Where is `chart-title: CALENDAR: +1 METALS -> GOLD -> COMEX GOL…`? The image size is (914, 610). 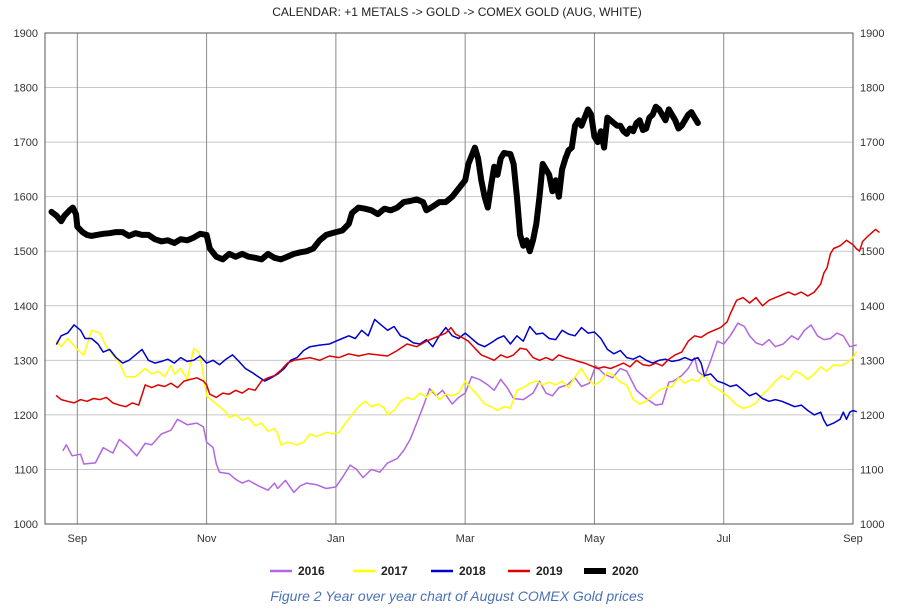 chart-title: CALENDAR: +1 METALS -> GOLD -> COMEX GOL… is located at coordinates (457, 12).